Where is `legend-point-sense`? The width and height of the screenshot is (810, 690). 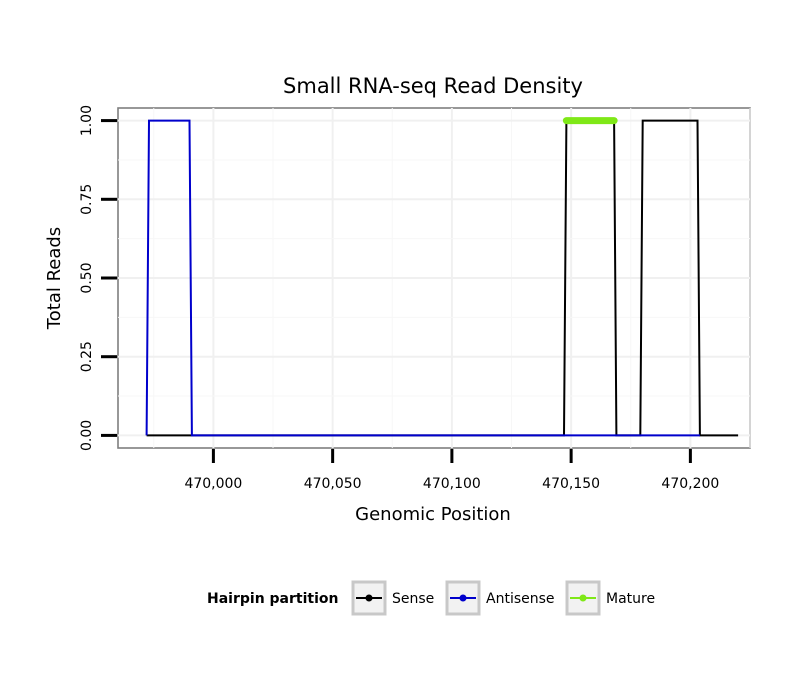 legend-point-sense is located at coordinates (369, 598).